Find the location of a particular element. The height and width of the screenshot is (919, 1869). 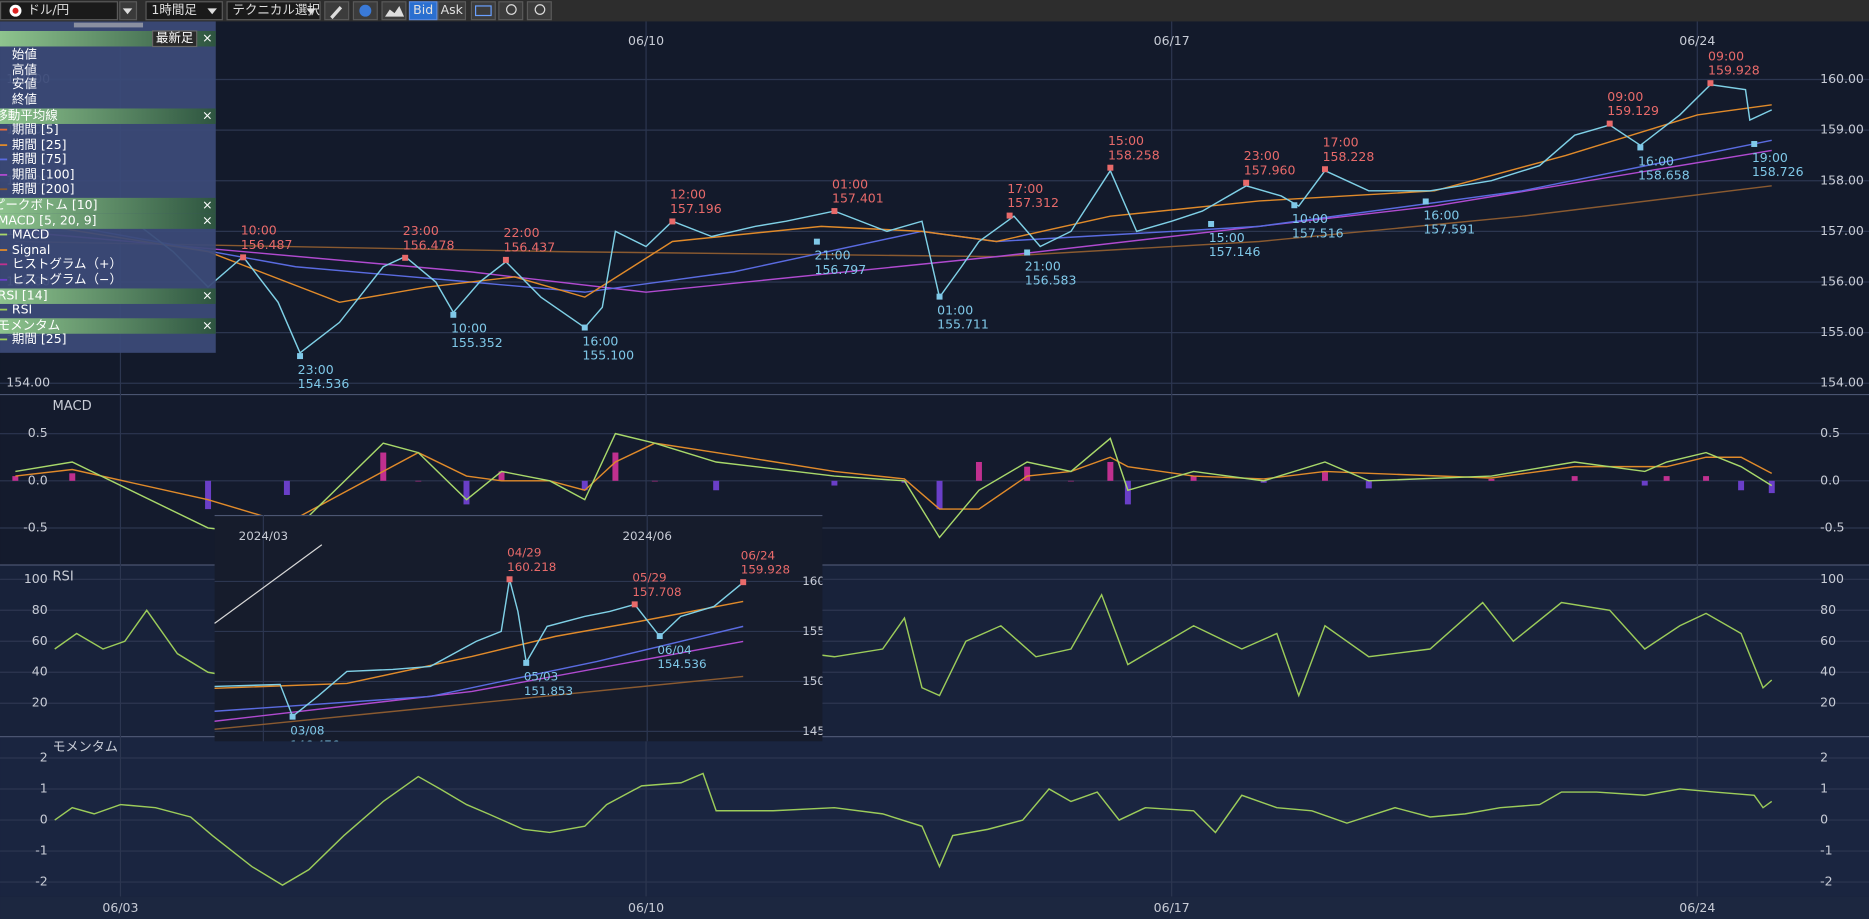

toolbar-bg is located at coordinates (934, 11).